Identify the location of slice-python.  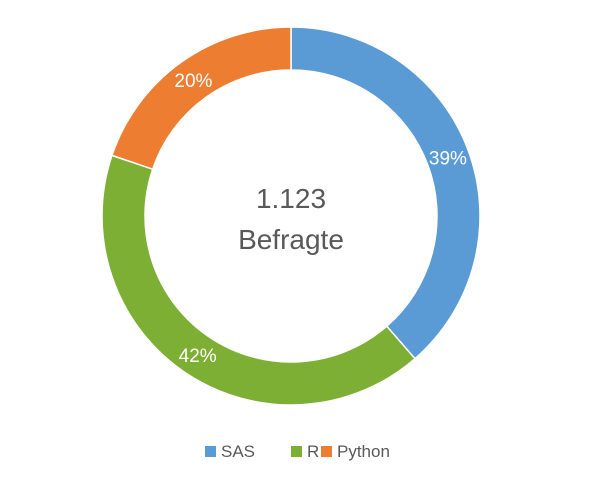
(201, 98).